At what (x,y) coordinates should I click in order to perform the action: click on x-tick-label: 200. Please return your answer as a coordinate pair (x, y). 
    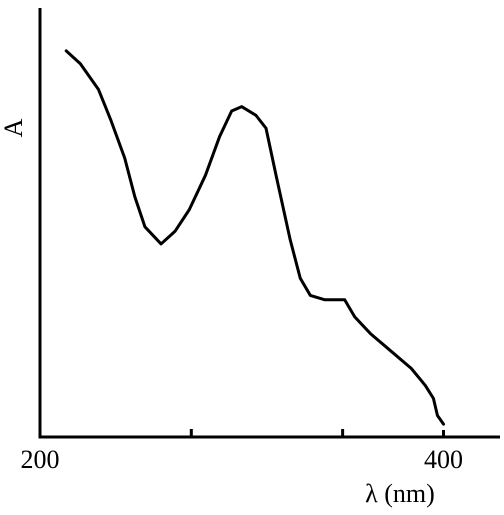
    Looking at the image, I should click on (40, 459).